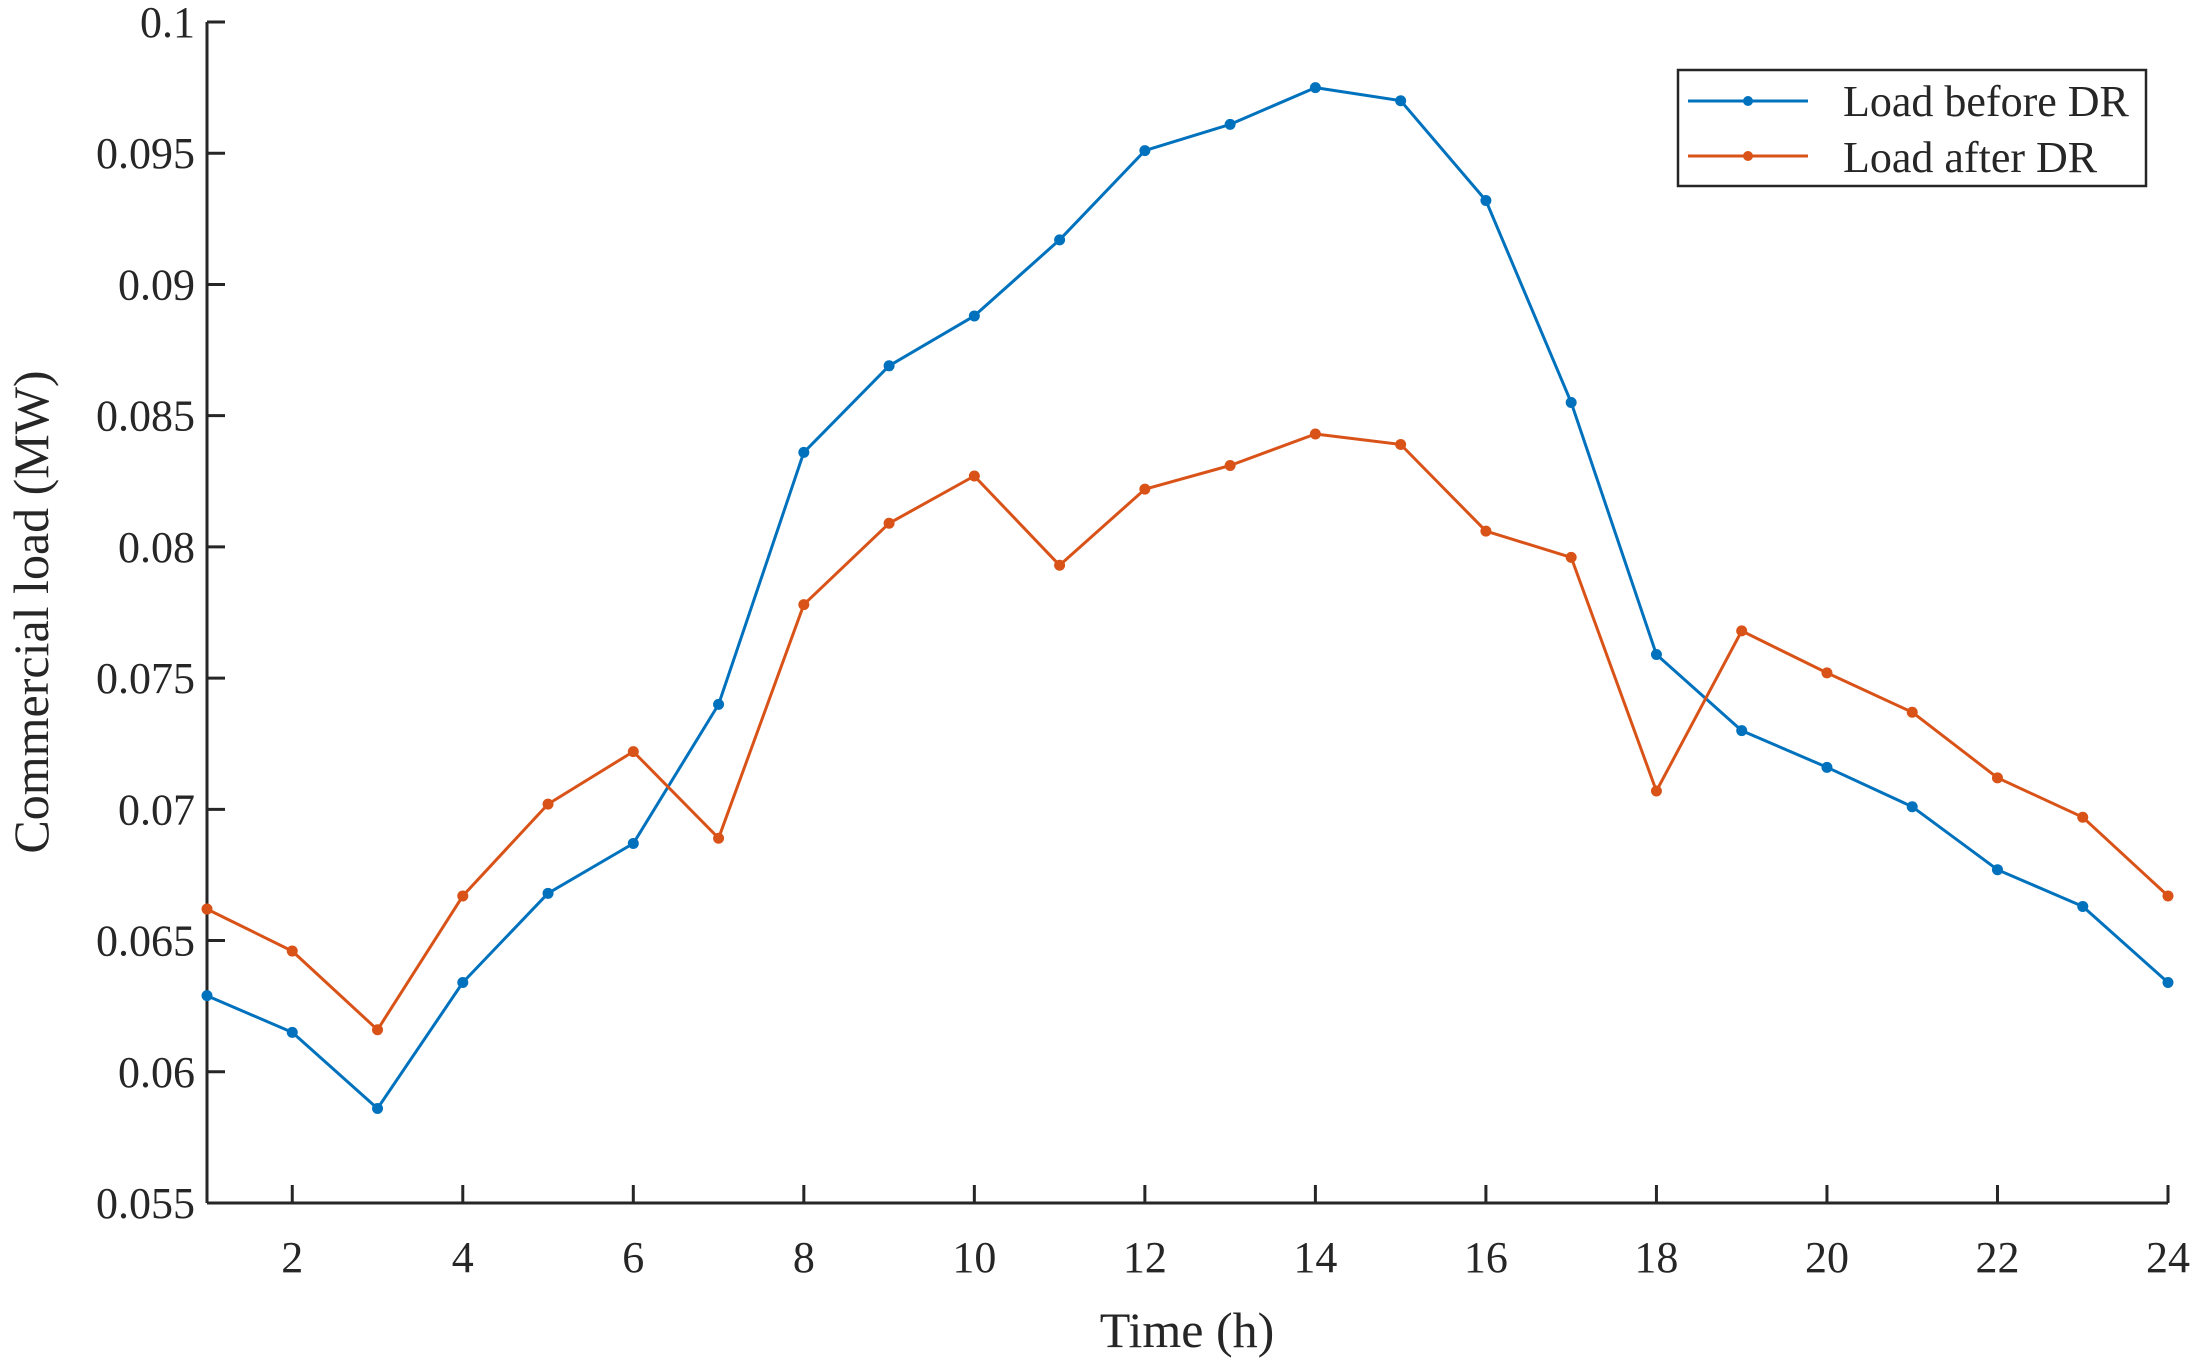 The height and width of the screenshot is (1362, 2208). What do you see at coordinates (1656, 1257) in the screenshot?
I see `x-tick-label: 18` at bounding box center [1656, 1257].